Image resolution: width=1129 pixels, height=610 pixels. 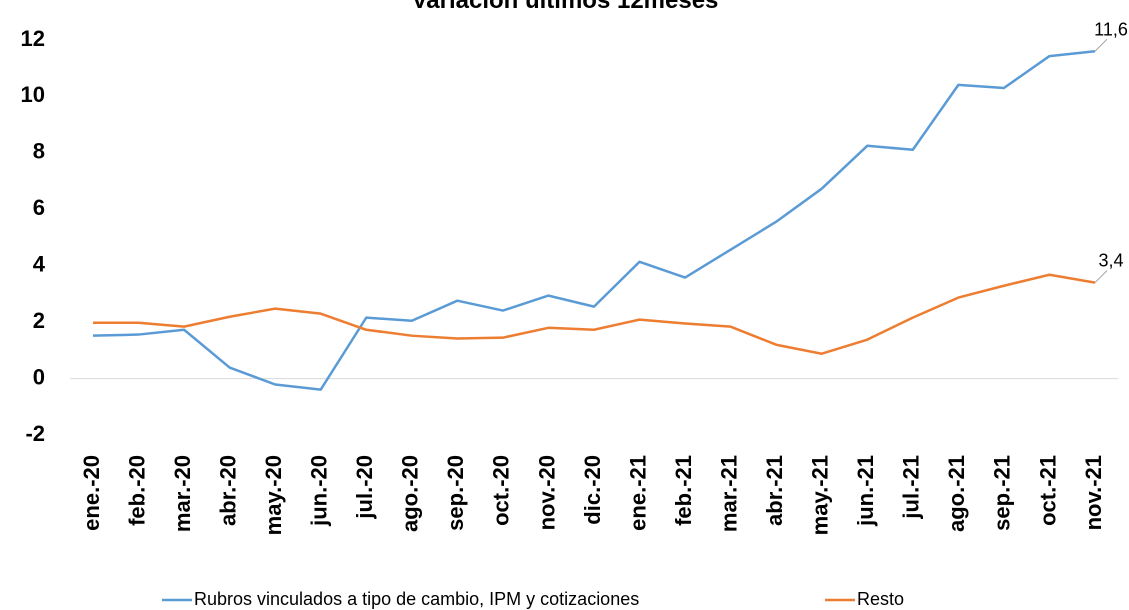 What do you see at coordinates (683, 490) in the screenshot?
I see `x-tick-label: feb.-21` at bounding box center [683, 490].